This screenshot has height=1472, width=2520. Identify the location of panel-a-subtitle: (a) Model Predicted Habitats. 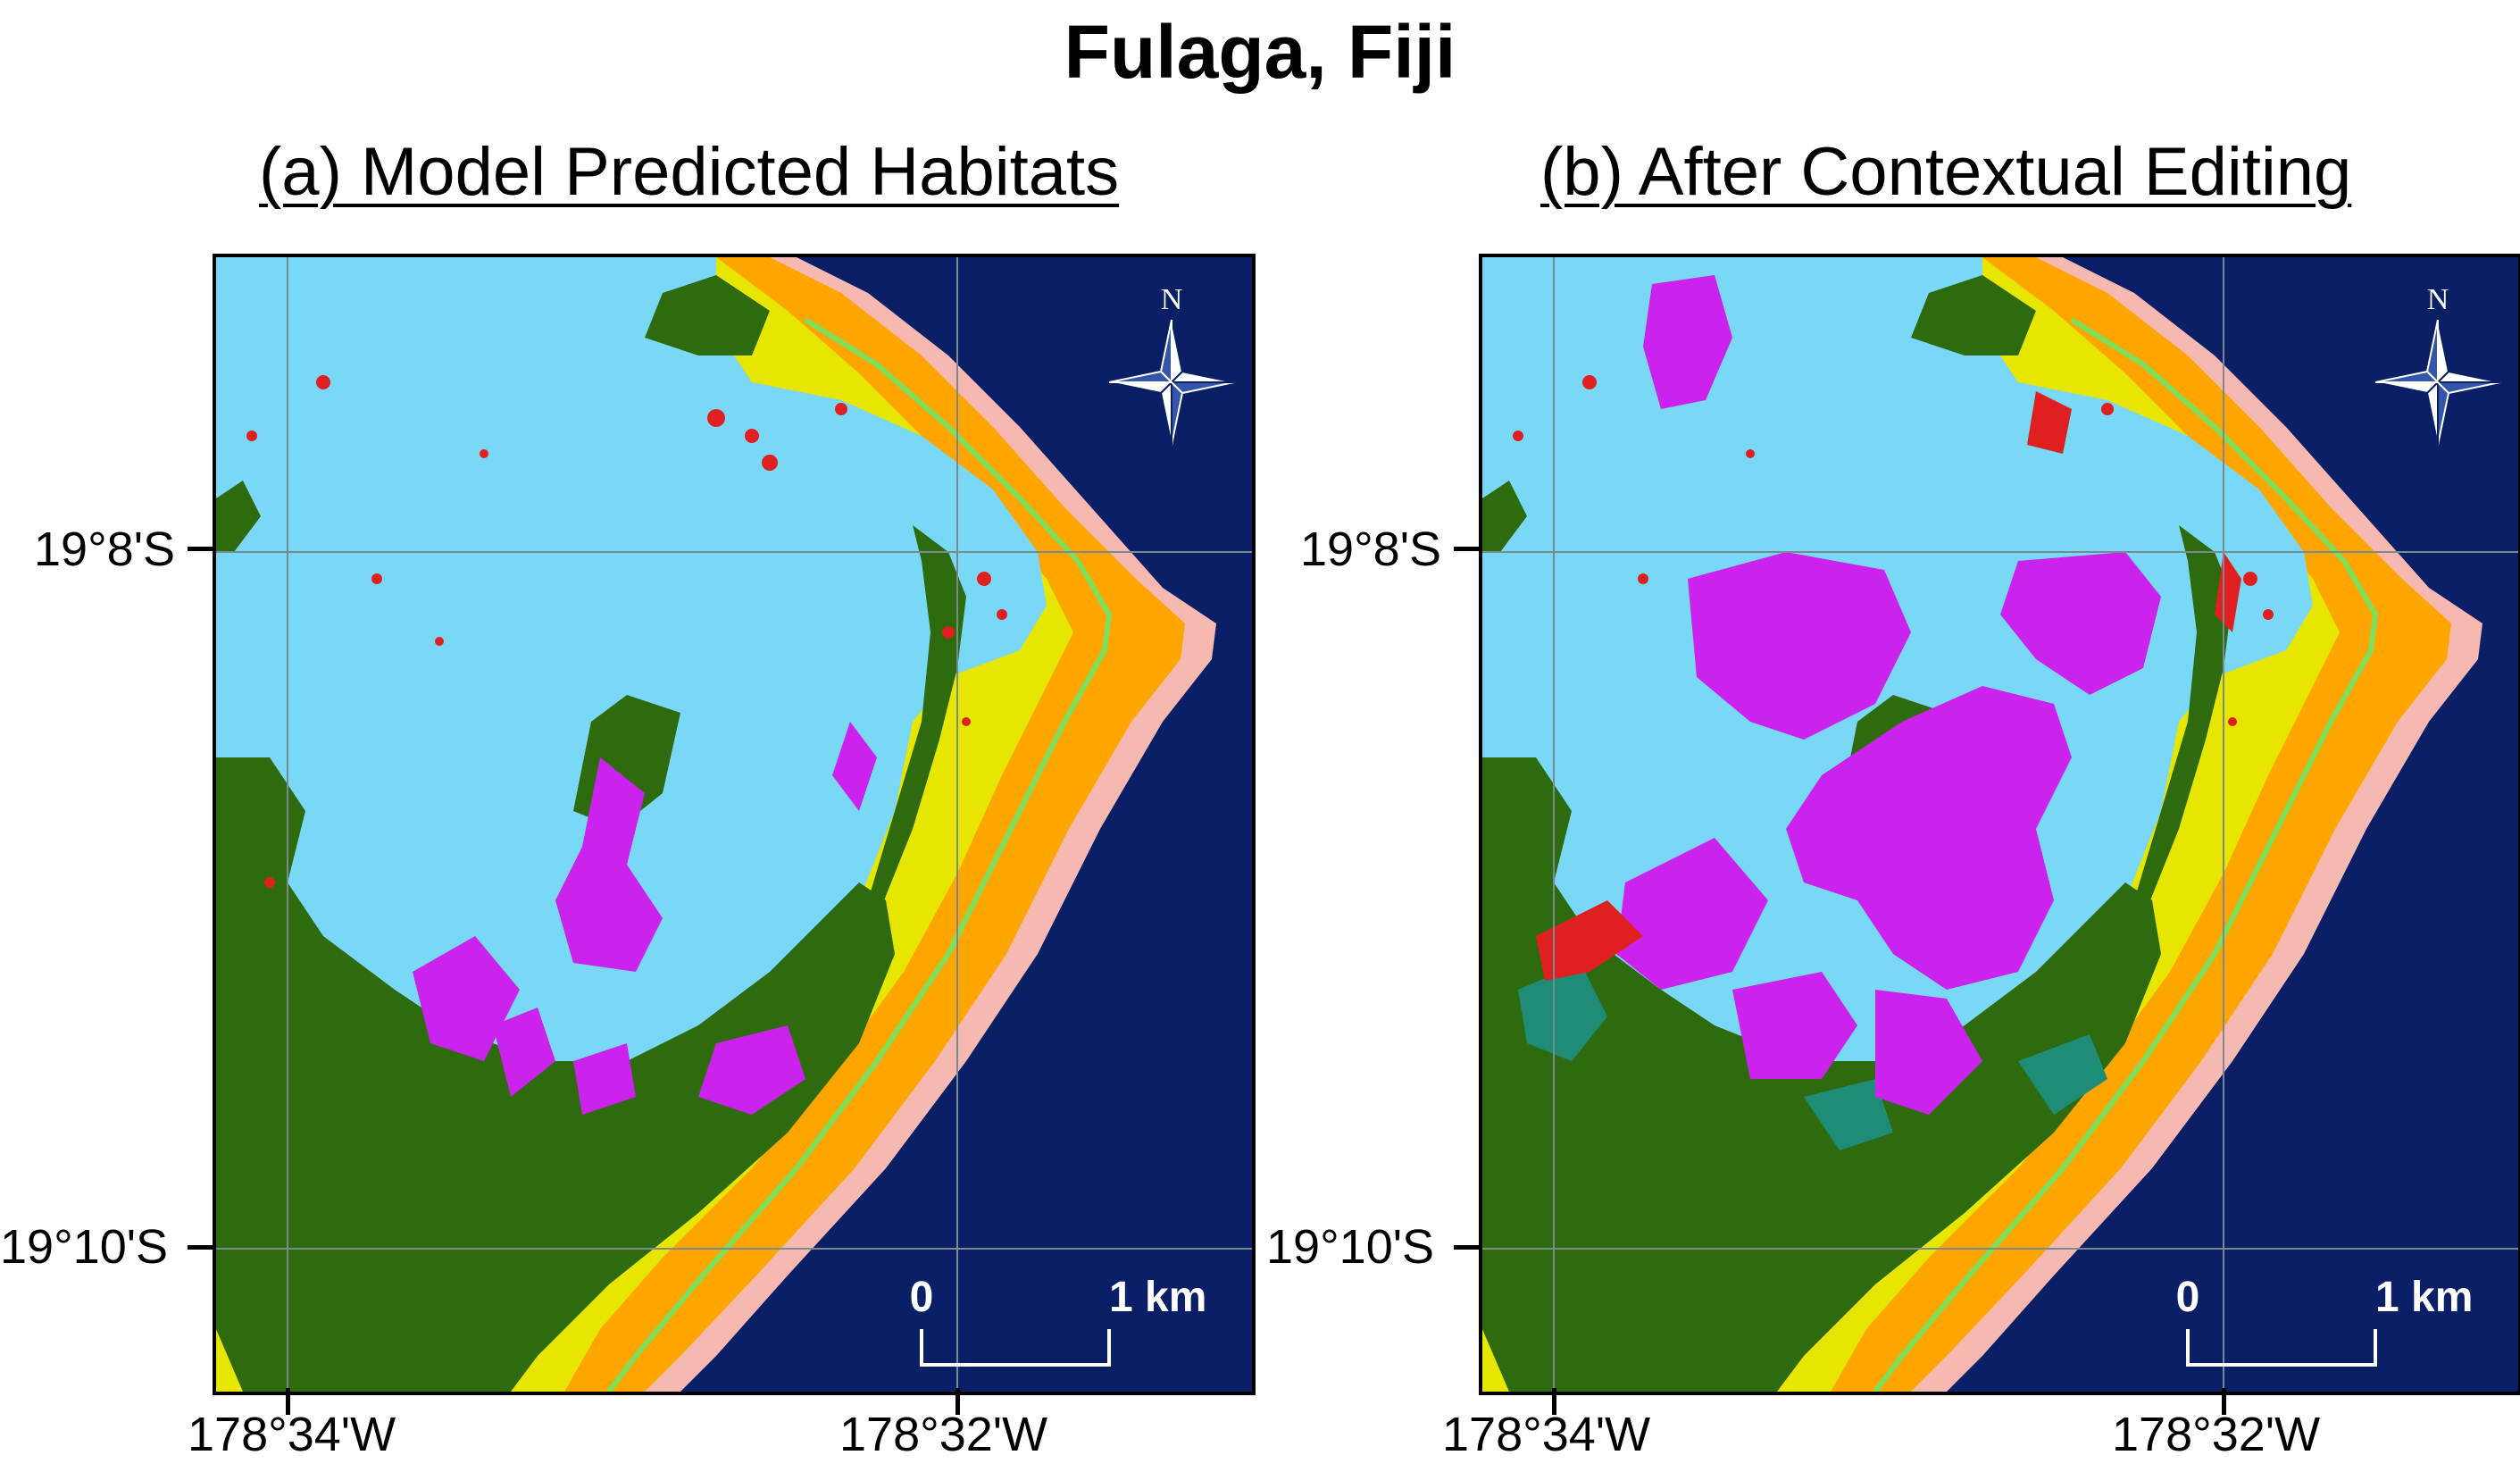
(690, 172).